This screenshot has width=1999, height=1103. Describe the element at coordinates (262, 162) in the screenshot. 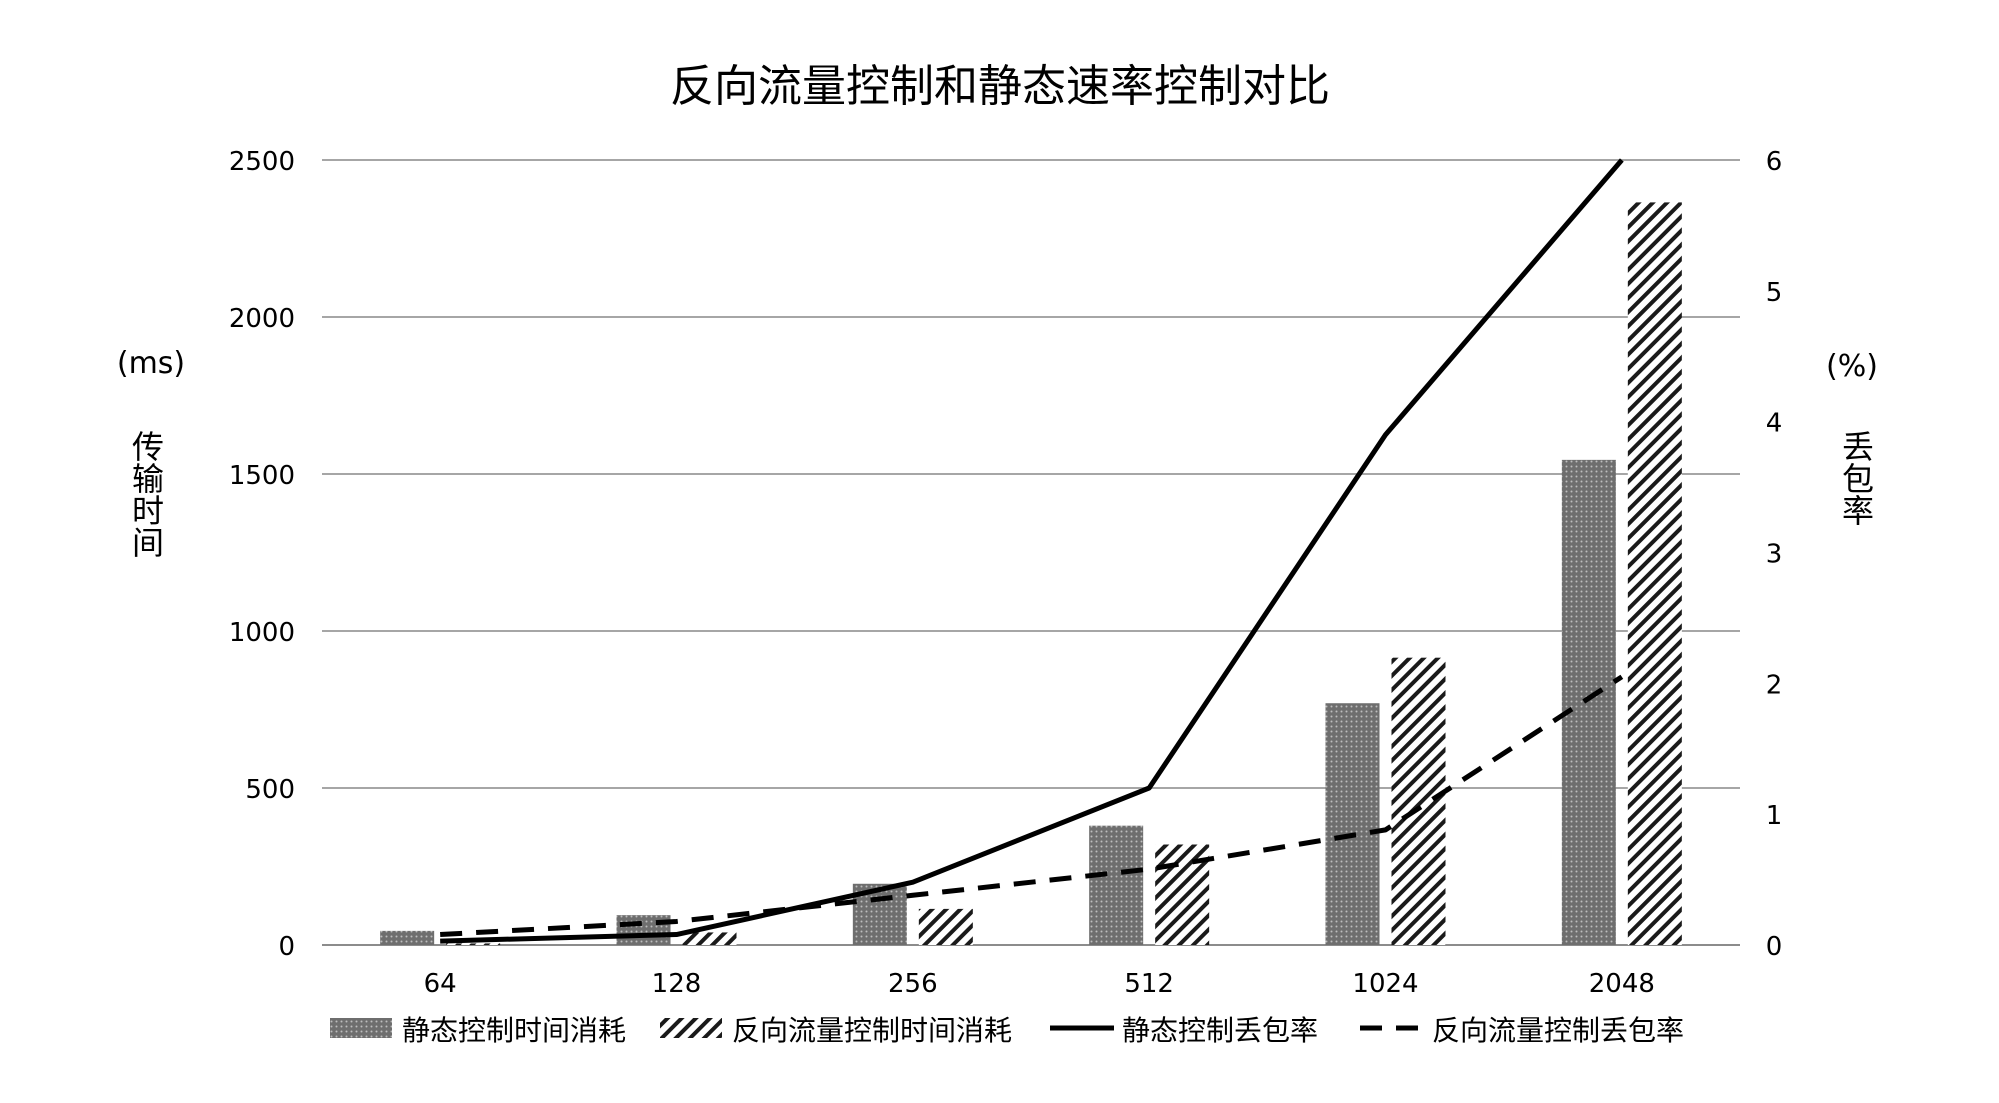

I see `left-axis-tick-label: 2500` at that location.